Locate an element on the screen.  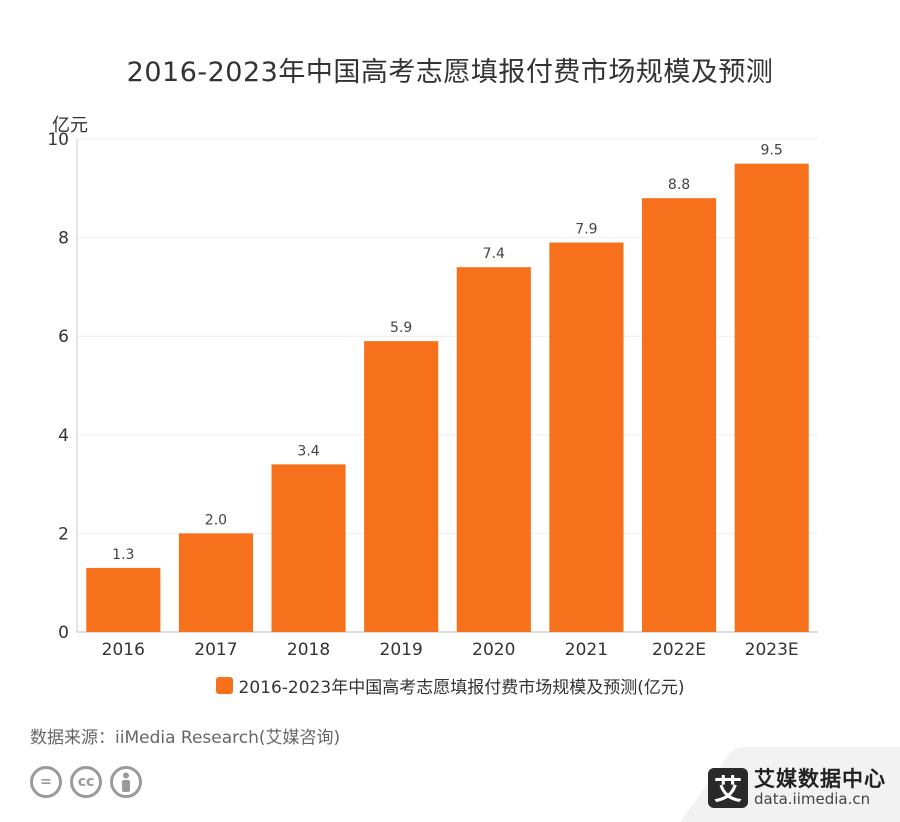
brand-url: data.iimedia.cn is located at coordinates (812, 799).